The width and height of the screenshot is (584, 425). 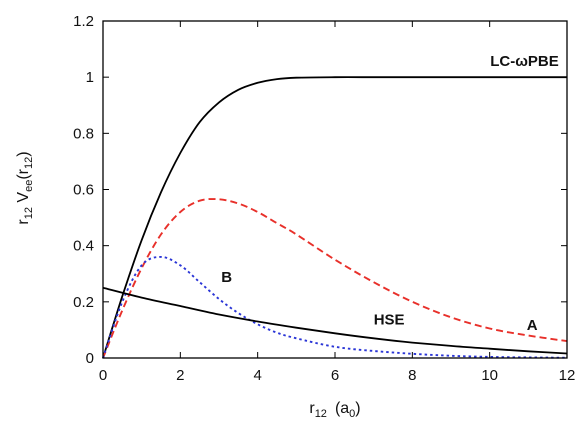 I want to click on x-axis-label: r12 (a0), so click(x=334, y=410).